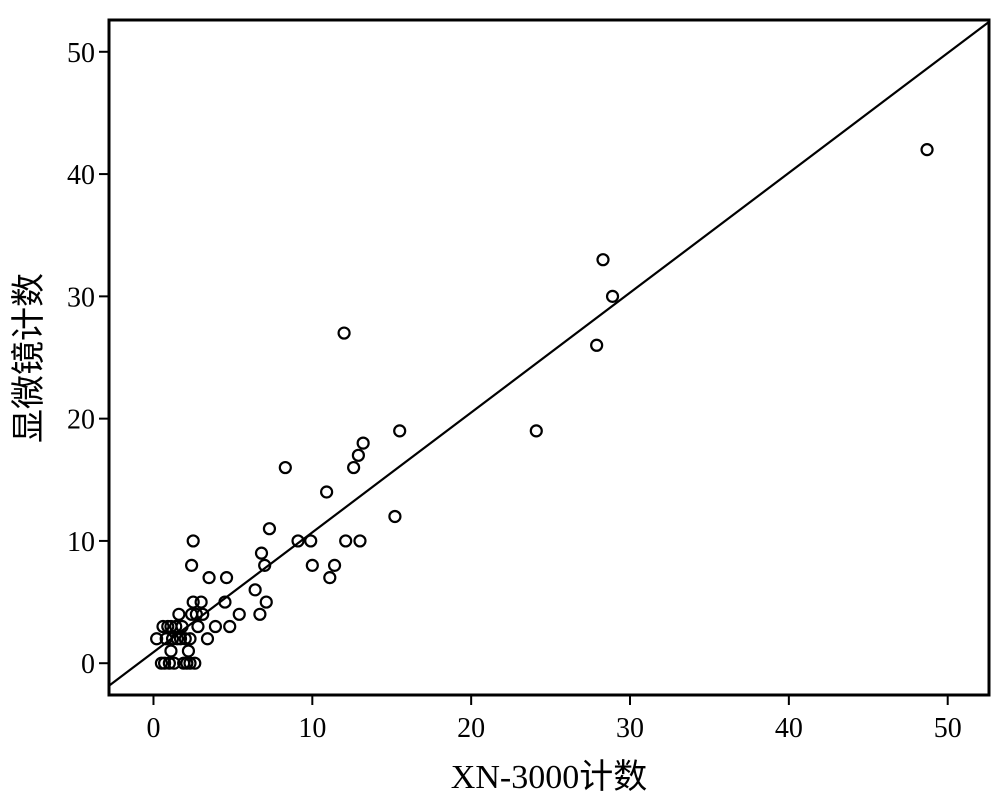 Image resolution: width=1006 pixels, height=811 pixels. Describe the element at coordinates (471, 728) in the screenshot. I see `x-tick-label: 20` at that location.